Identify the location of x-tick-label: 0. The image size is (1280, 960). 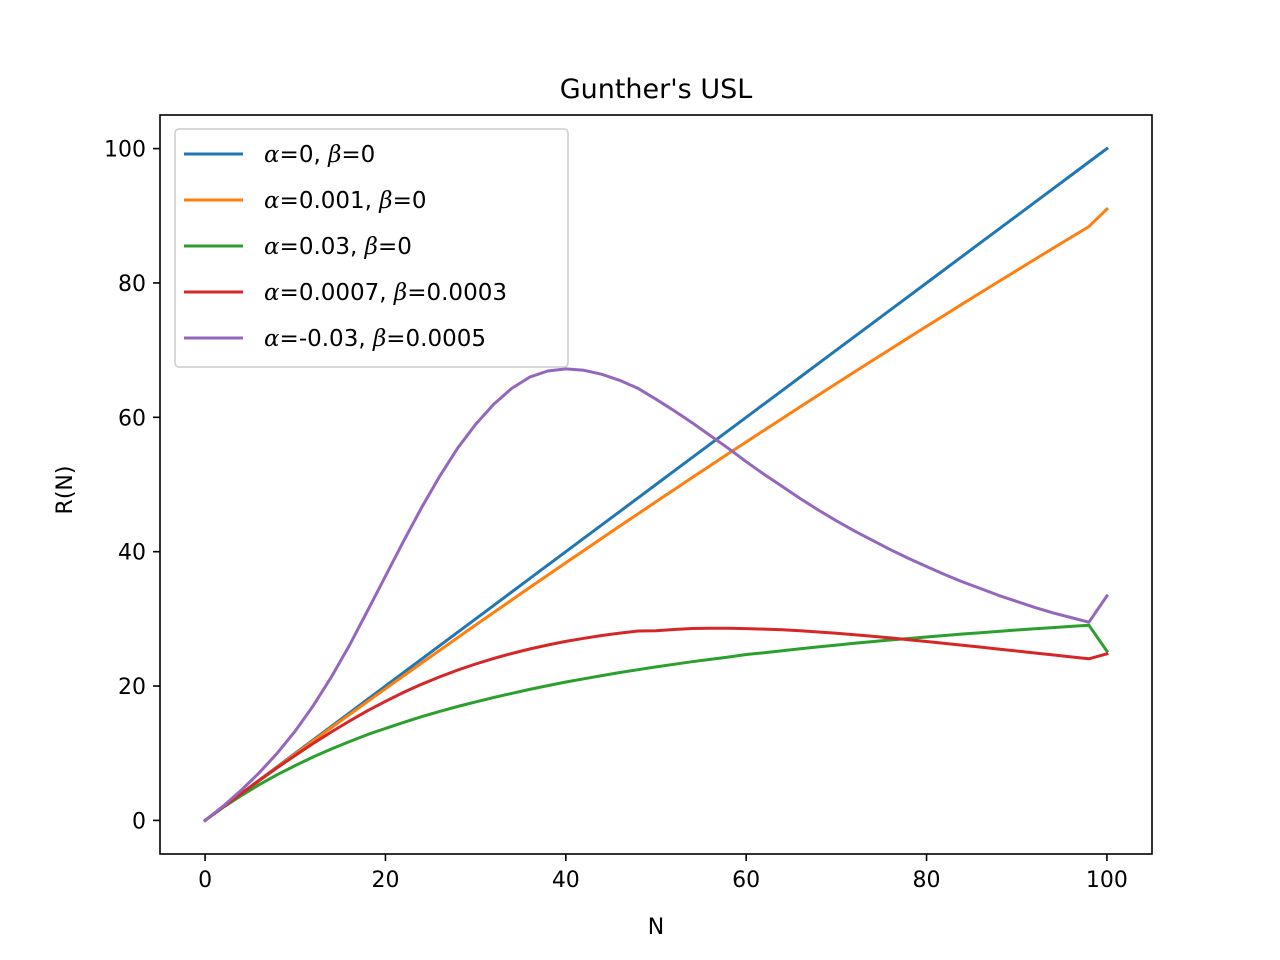
(205, 880).